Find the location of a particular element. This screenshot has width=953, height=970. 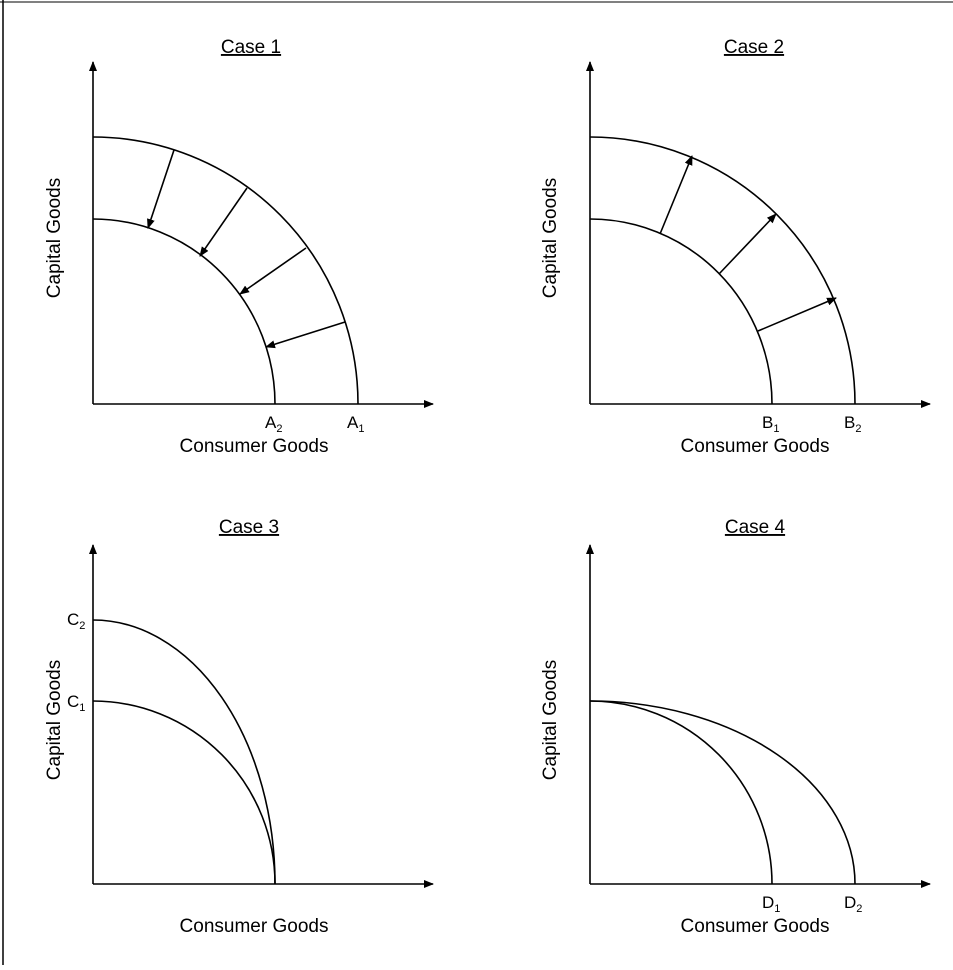

panel-title: Case 4 is located at coordinates (755, 527).